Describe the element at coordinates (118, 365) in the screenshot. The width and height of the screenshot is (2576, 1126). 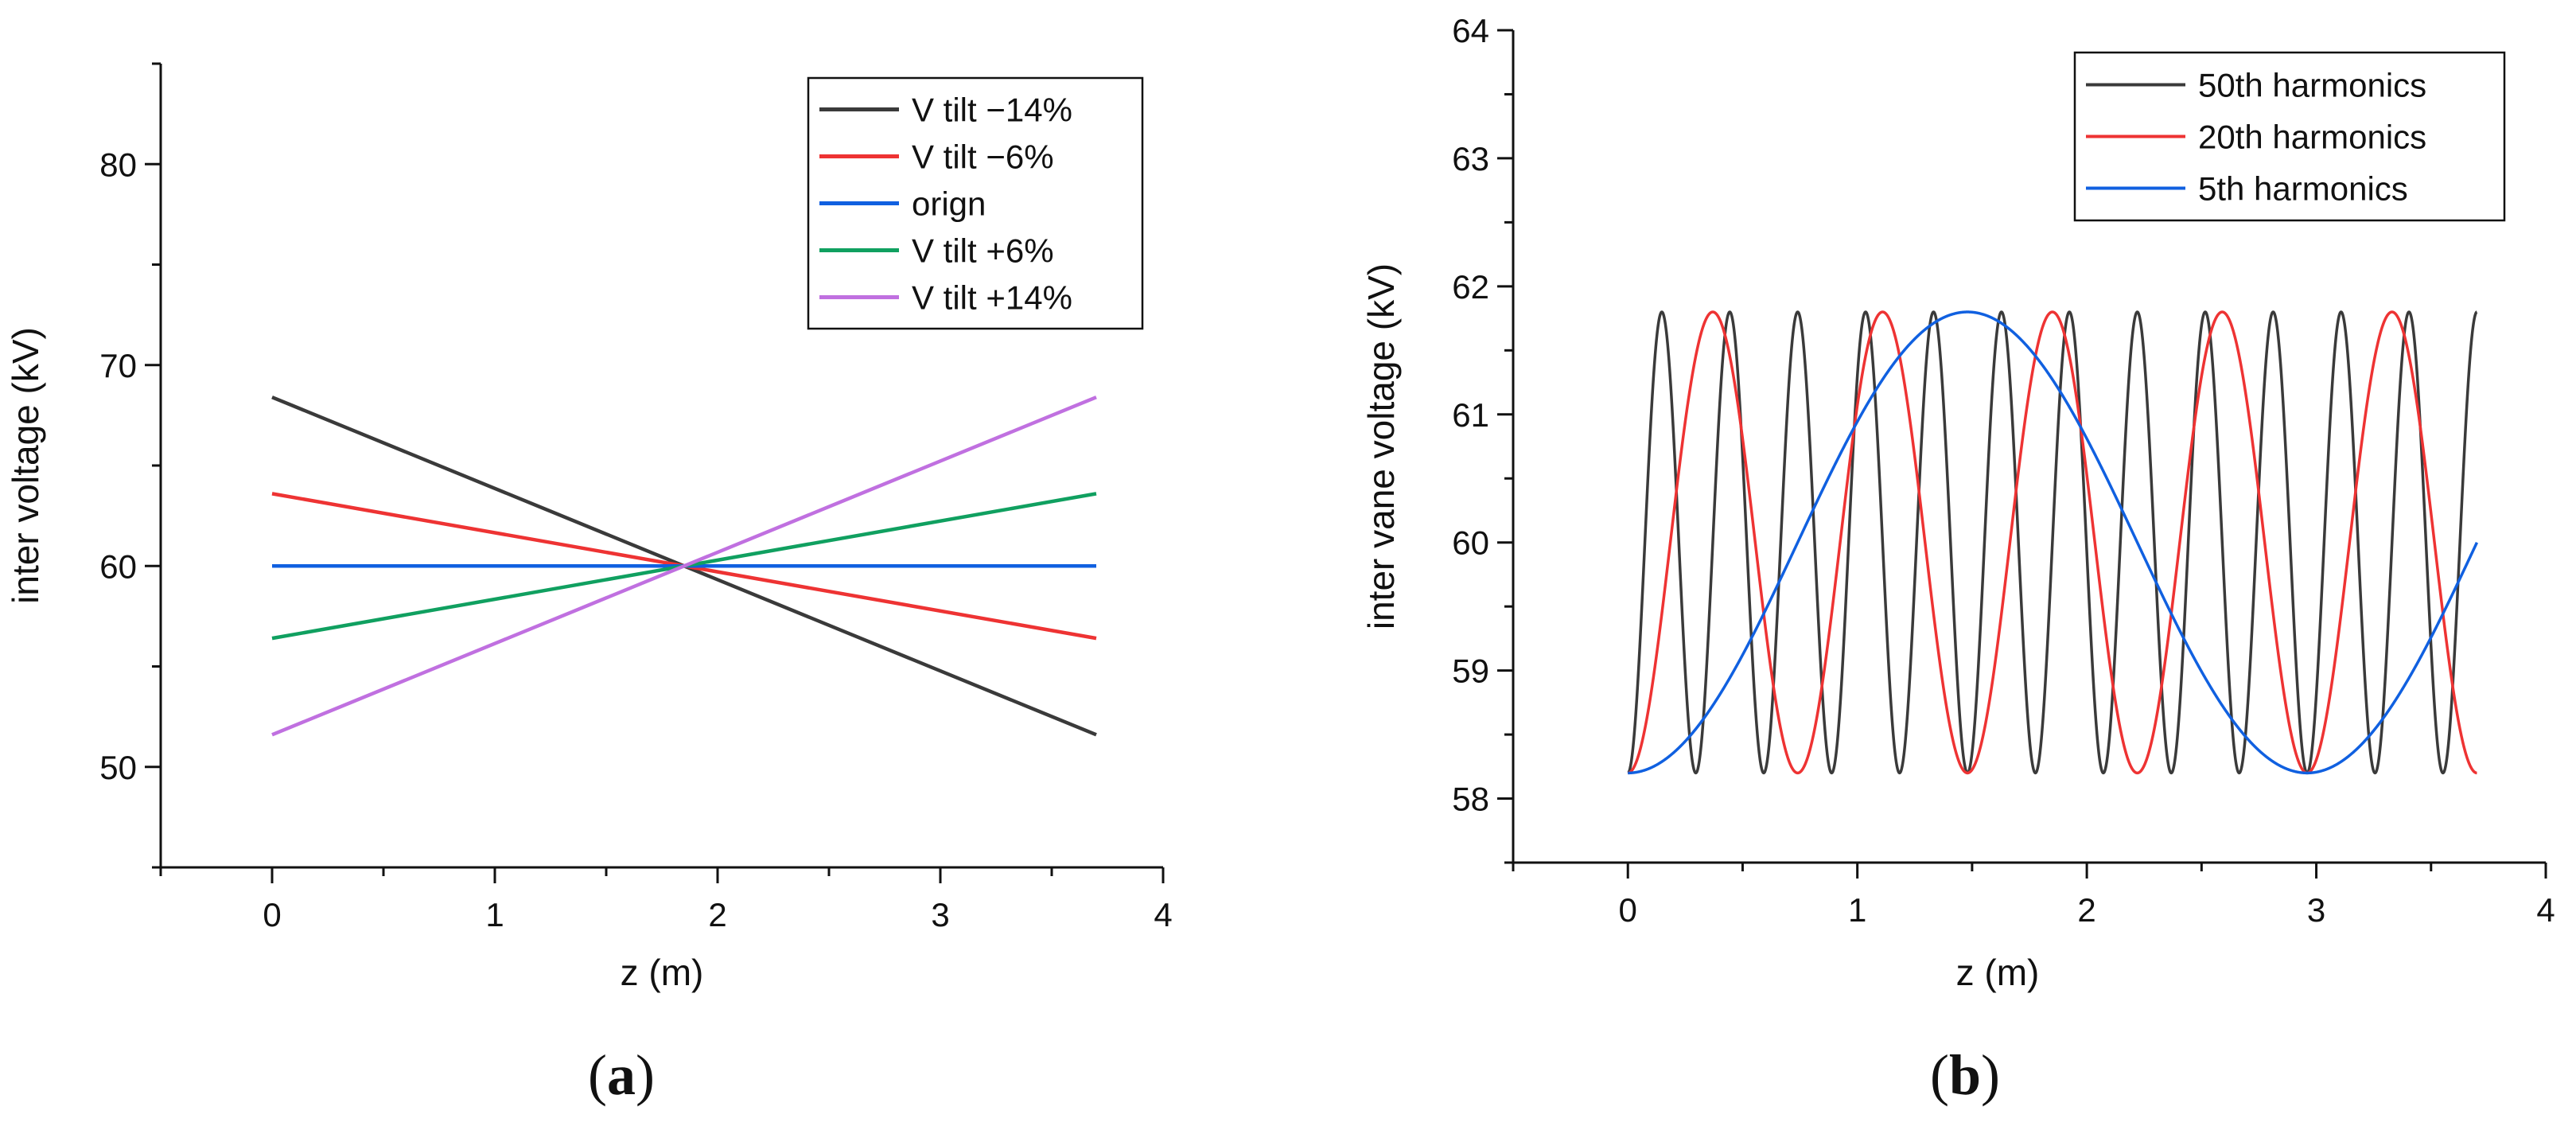
I see `y-tick-label: 70` at that location.